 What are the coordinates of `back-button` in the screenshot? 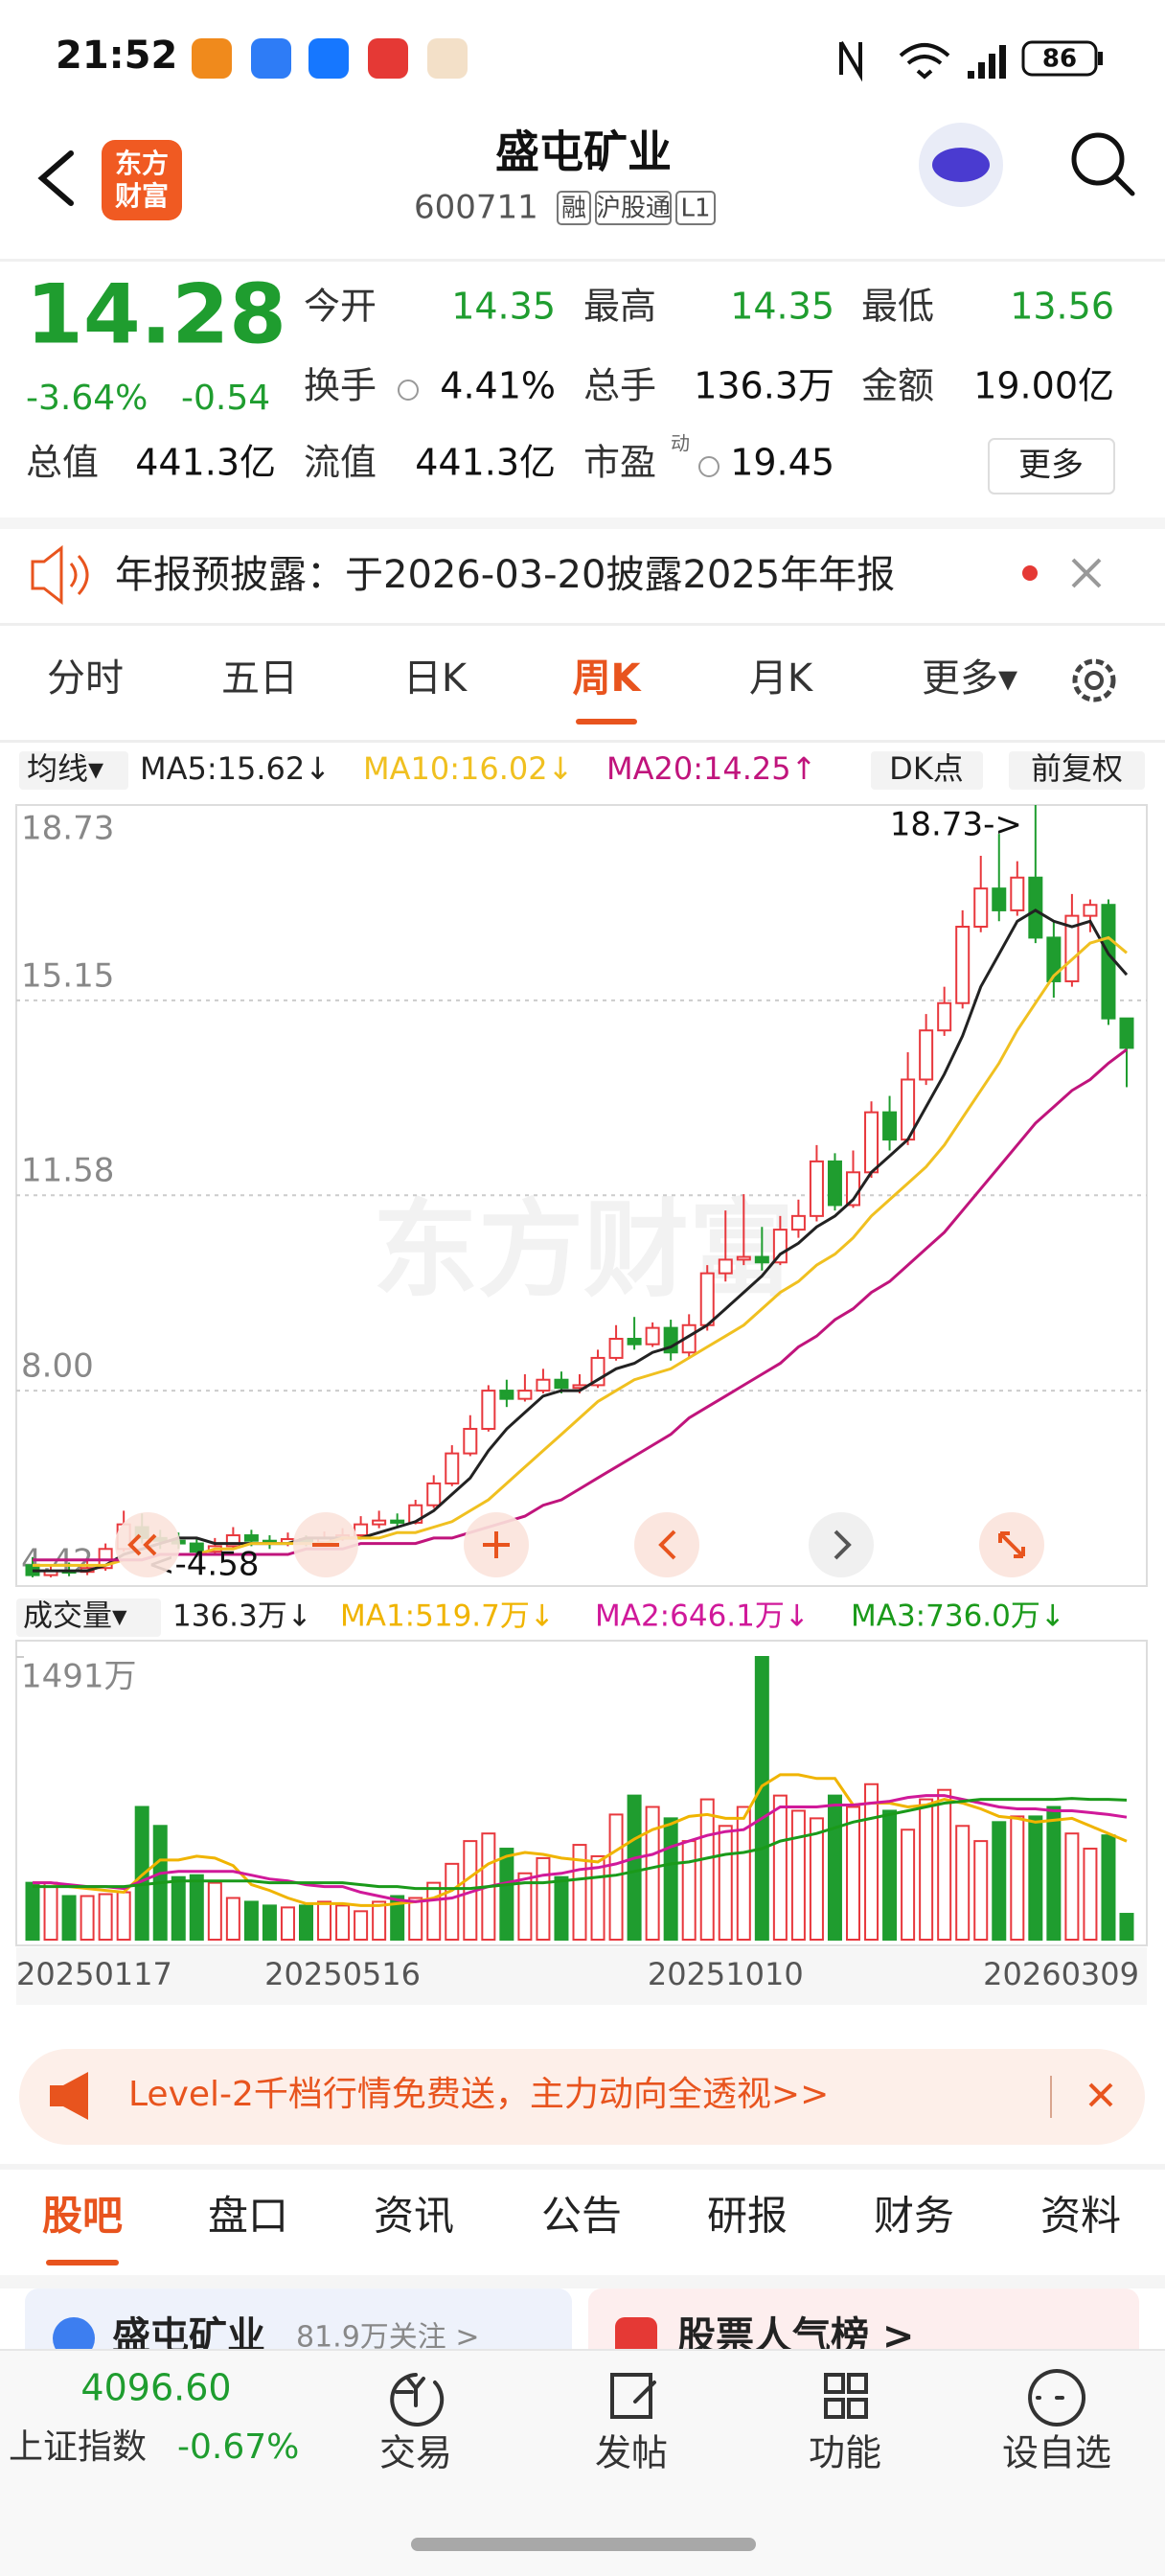 It's located at (56, 178).